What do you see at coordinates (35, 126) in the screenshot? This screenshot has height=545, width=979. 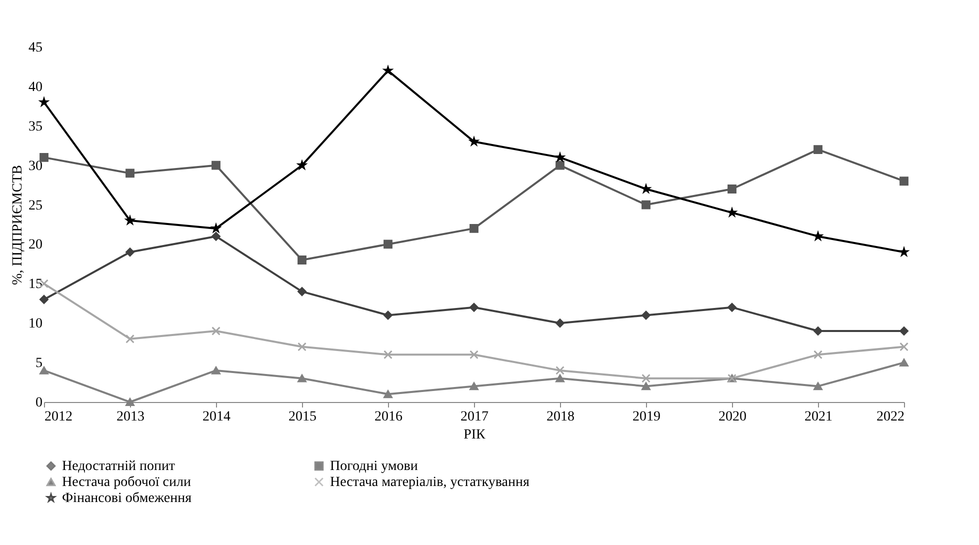 I see `y-tick-label: 35` at bounding box center [35, 126].